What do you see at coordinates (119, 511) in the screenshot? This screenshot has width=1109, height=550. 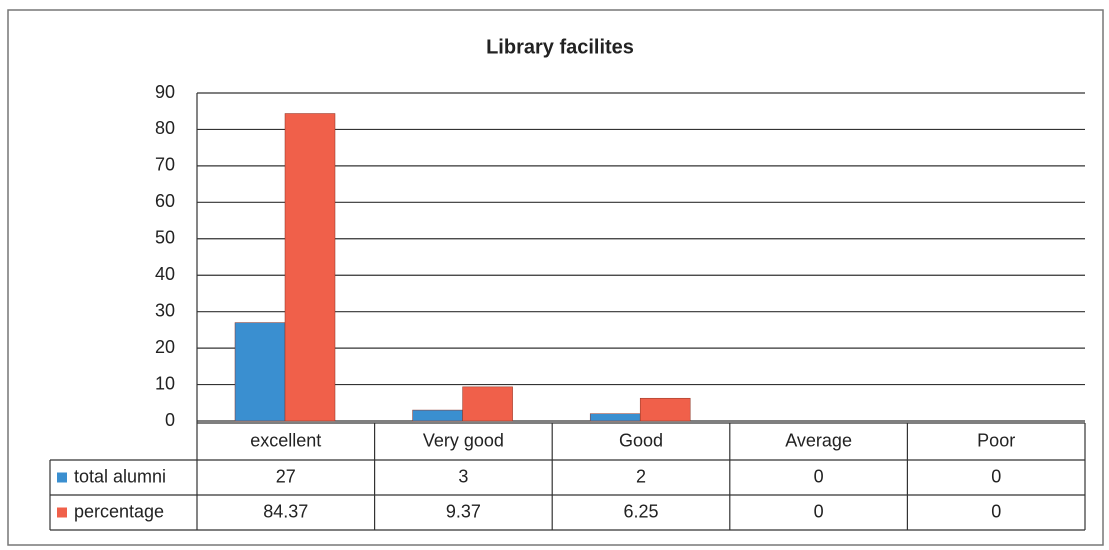 I see `legend-label: percentage` at bounding box center [119, 511].